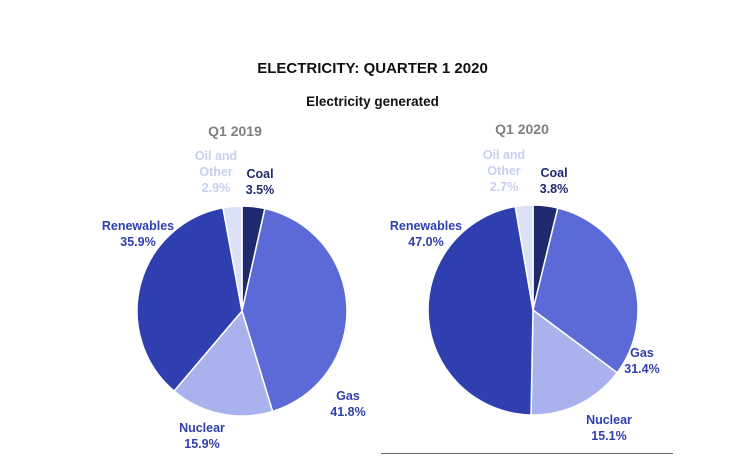 The height and width of the screenshot is (456, 745). I want to click on pie-title-1: Q1 2020, so click(522, 129).